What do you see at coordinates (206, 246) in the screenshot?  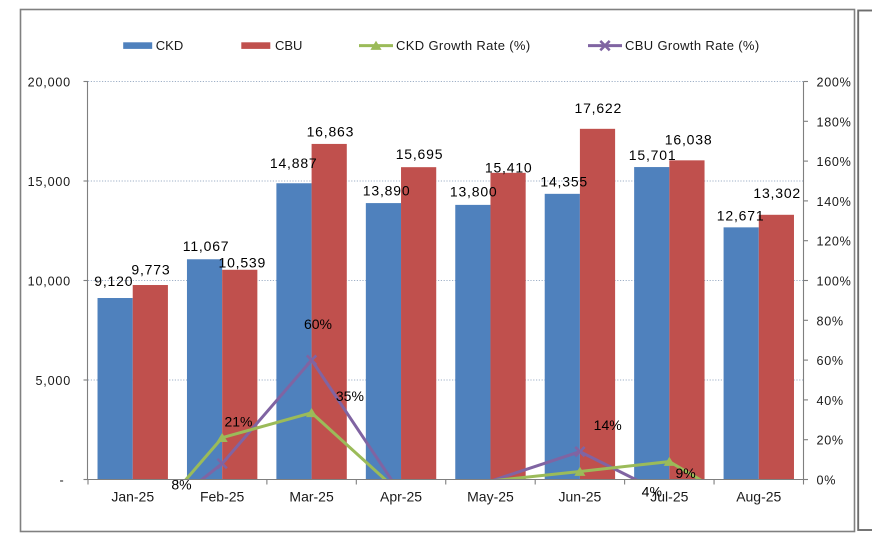 I see `svg-text: 11,067` at bounding box center [206, 246].